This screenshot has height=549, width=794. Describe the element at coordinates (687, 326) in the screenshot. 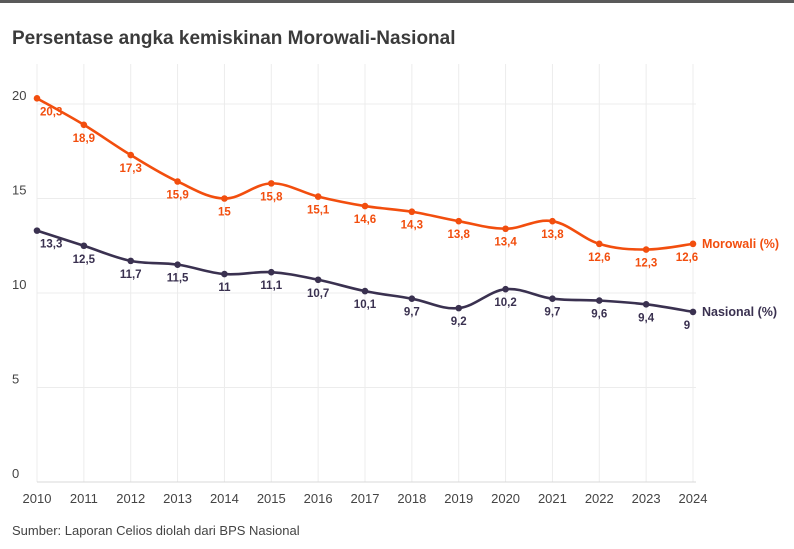

I see `data-label-nasional: 9` at that location.